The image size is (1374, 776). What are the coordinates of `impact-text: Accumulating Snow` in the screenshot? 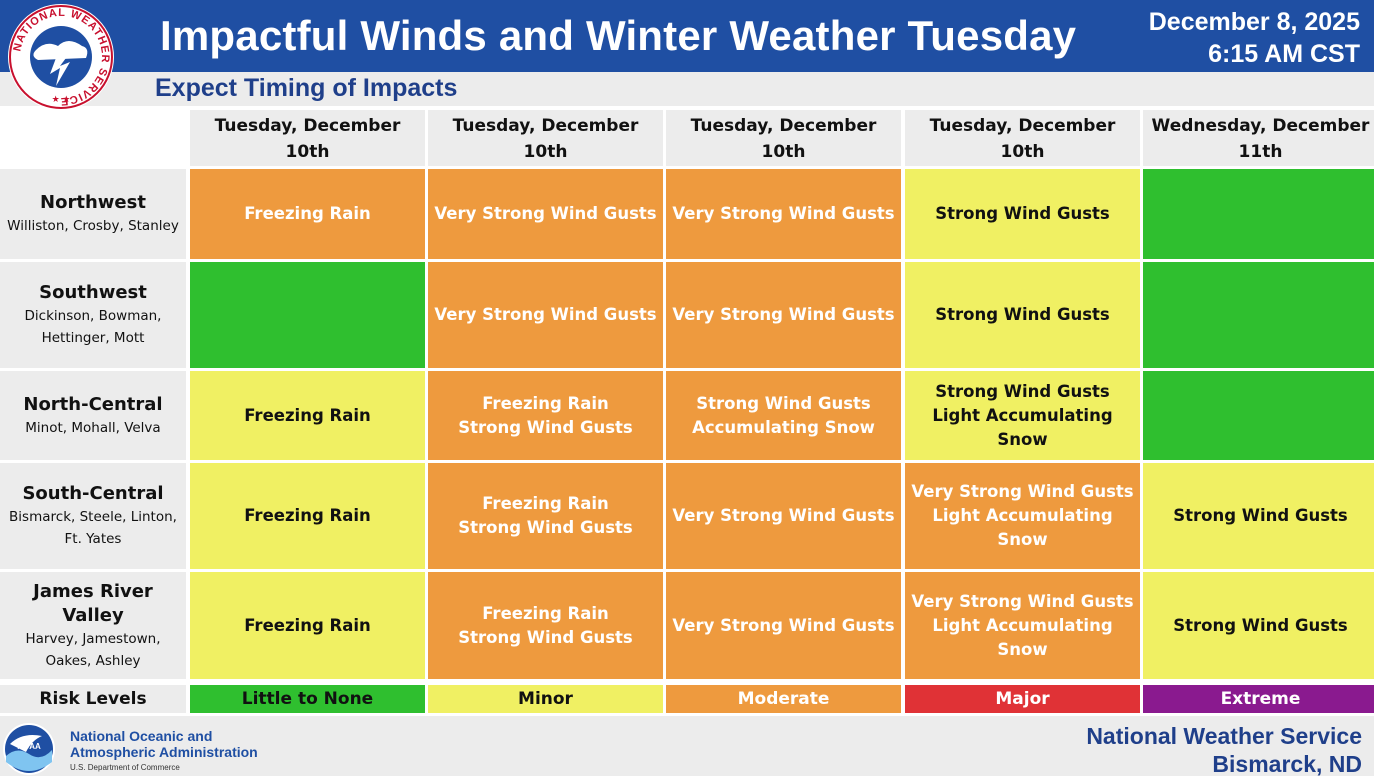 It's located at (783, 427).